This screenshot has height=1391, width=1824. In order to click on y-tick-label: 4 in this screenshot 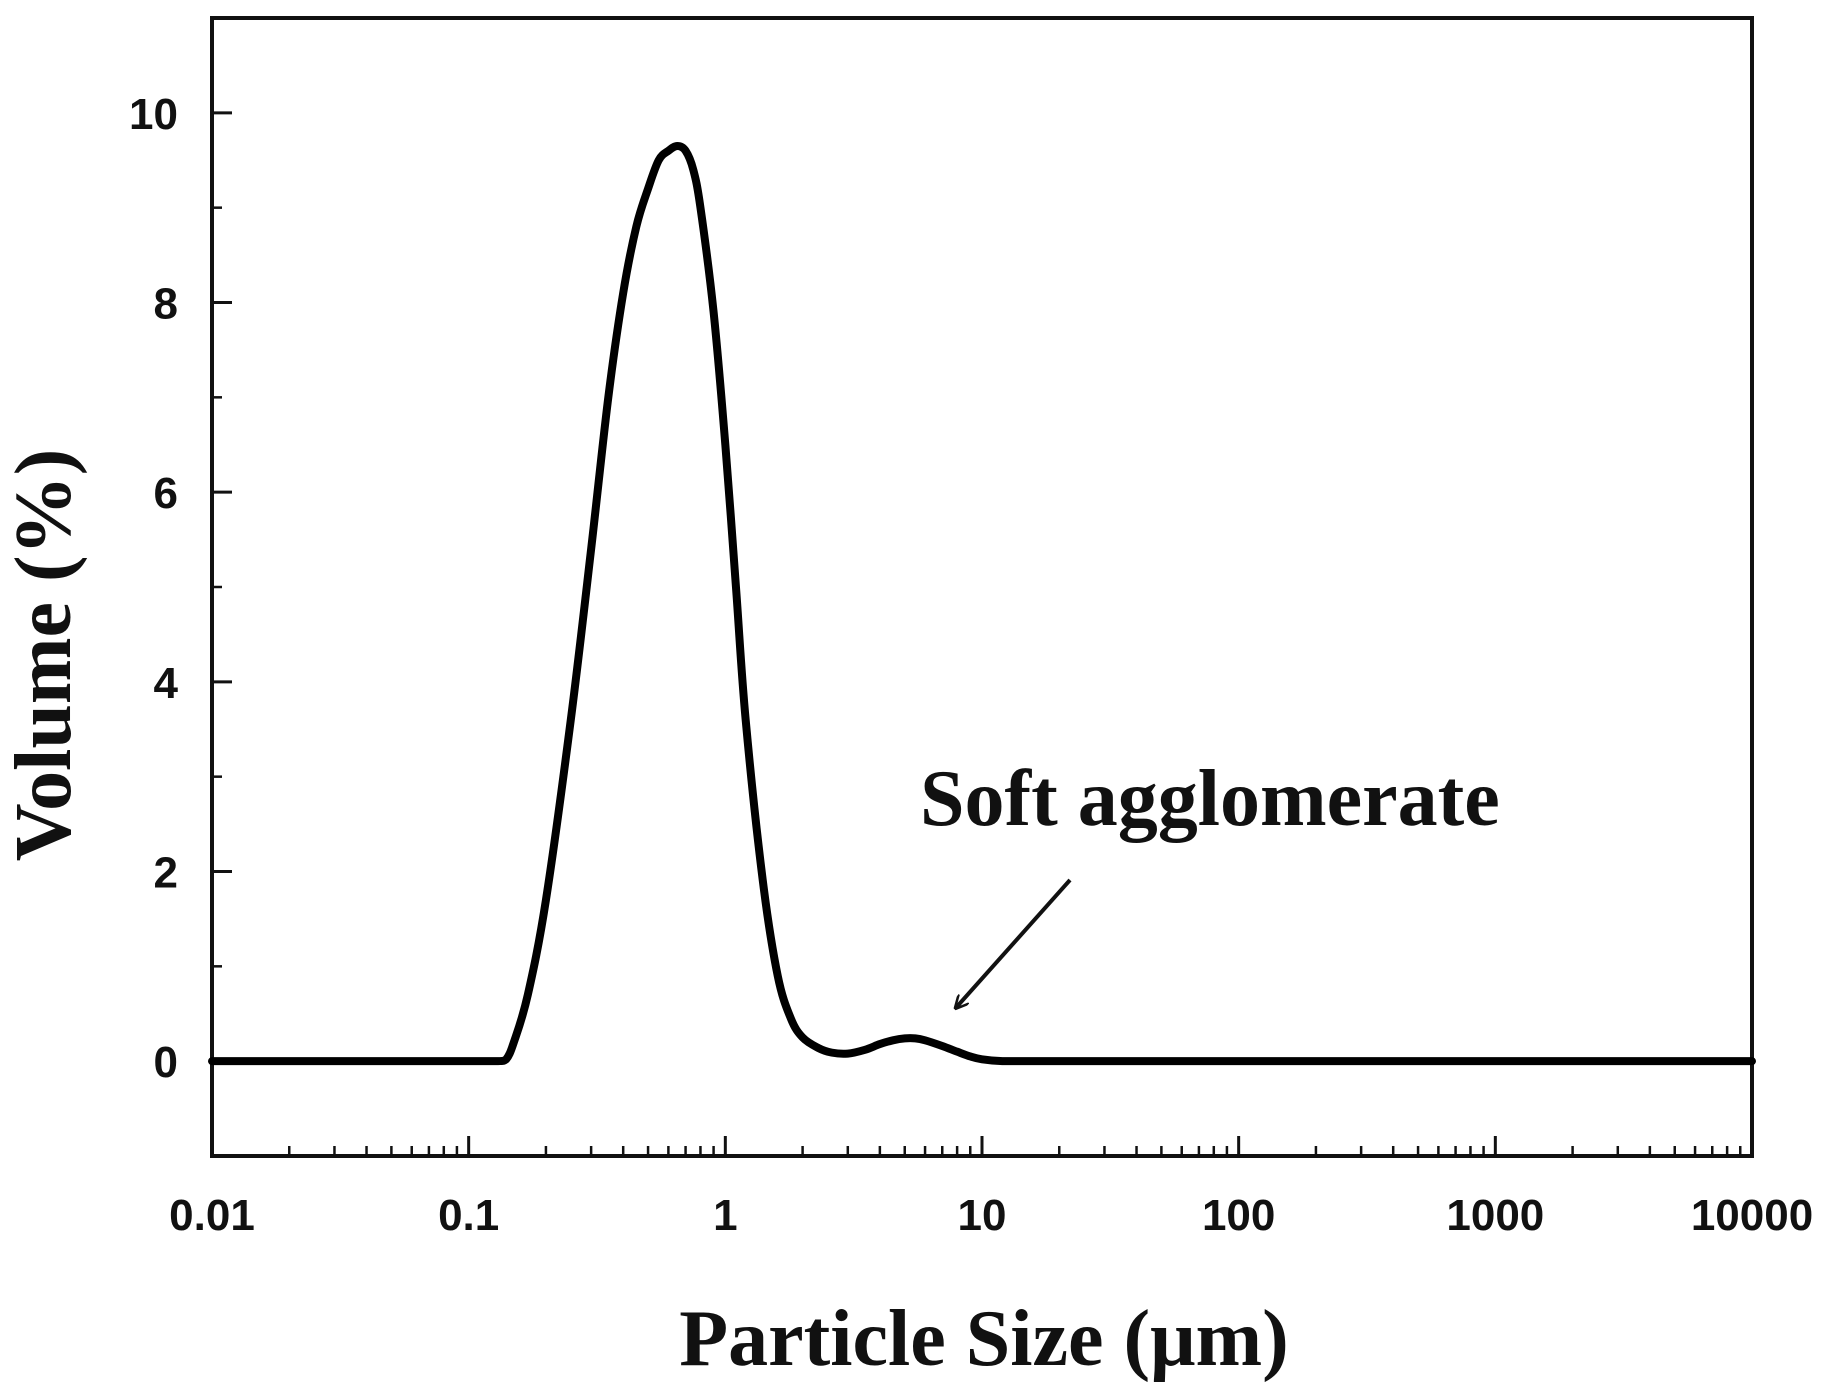, I will do `click(166, 683)`.